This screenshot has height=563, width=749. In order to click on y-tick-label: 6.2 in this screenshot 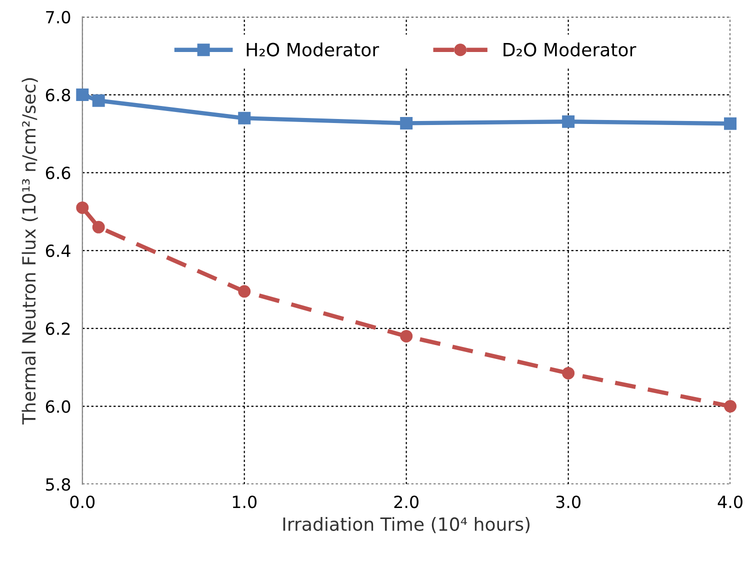, I will do `click(58, 328)`.